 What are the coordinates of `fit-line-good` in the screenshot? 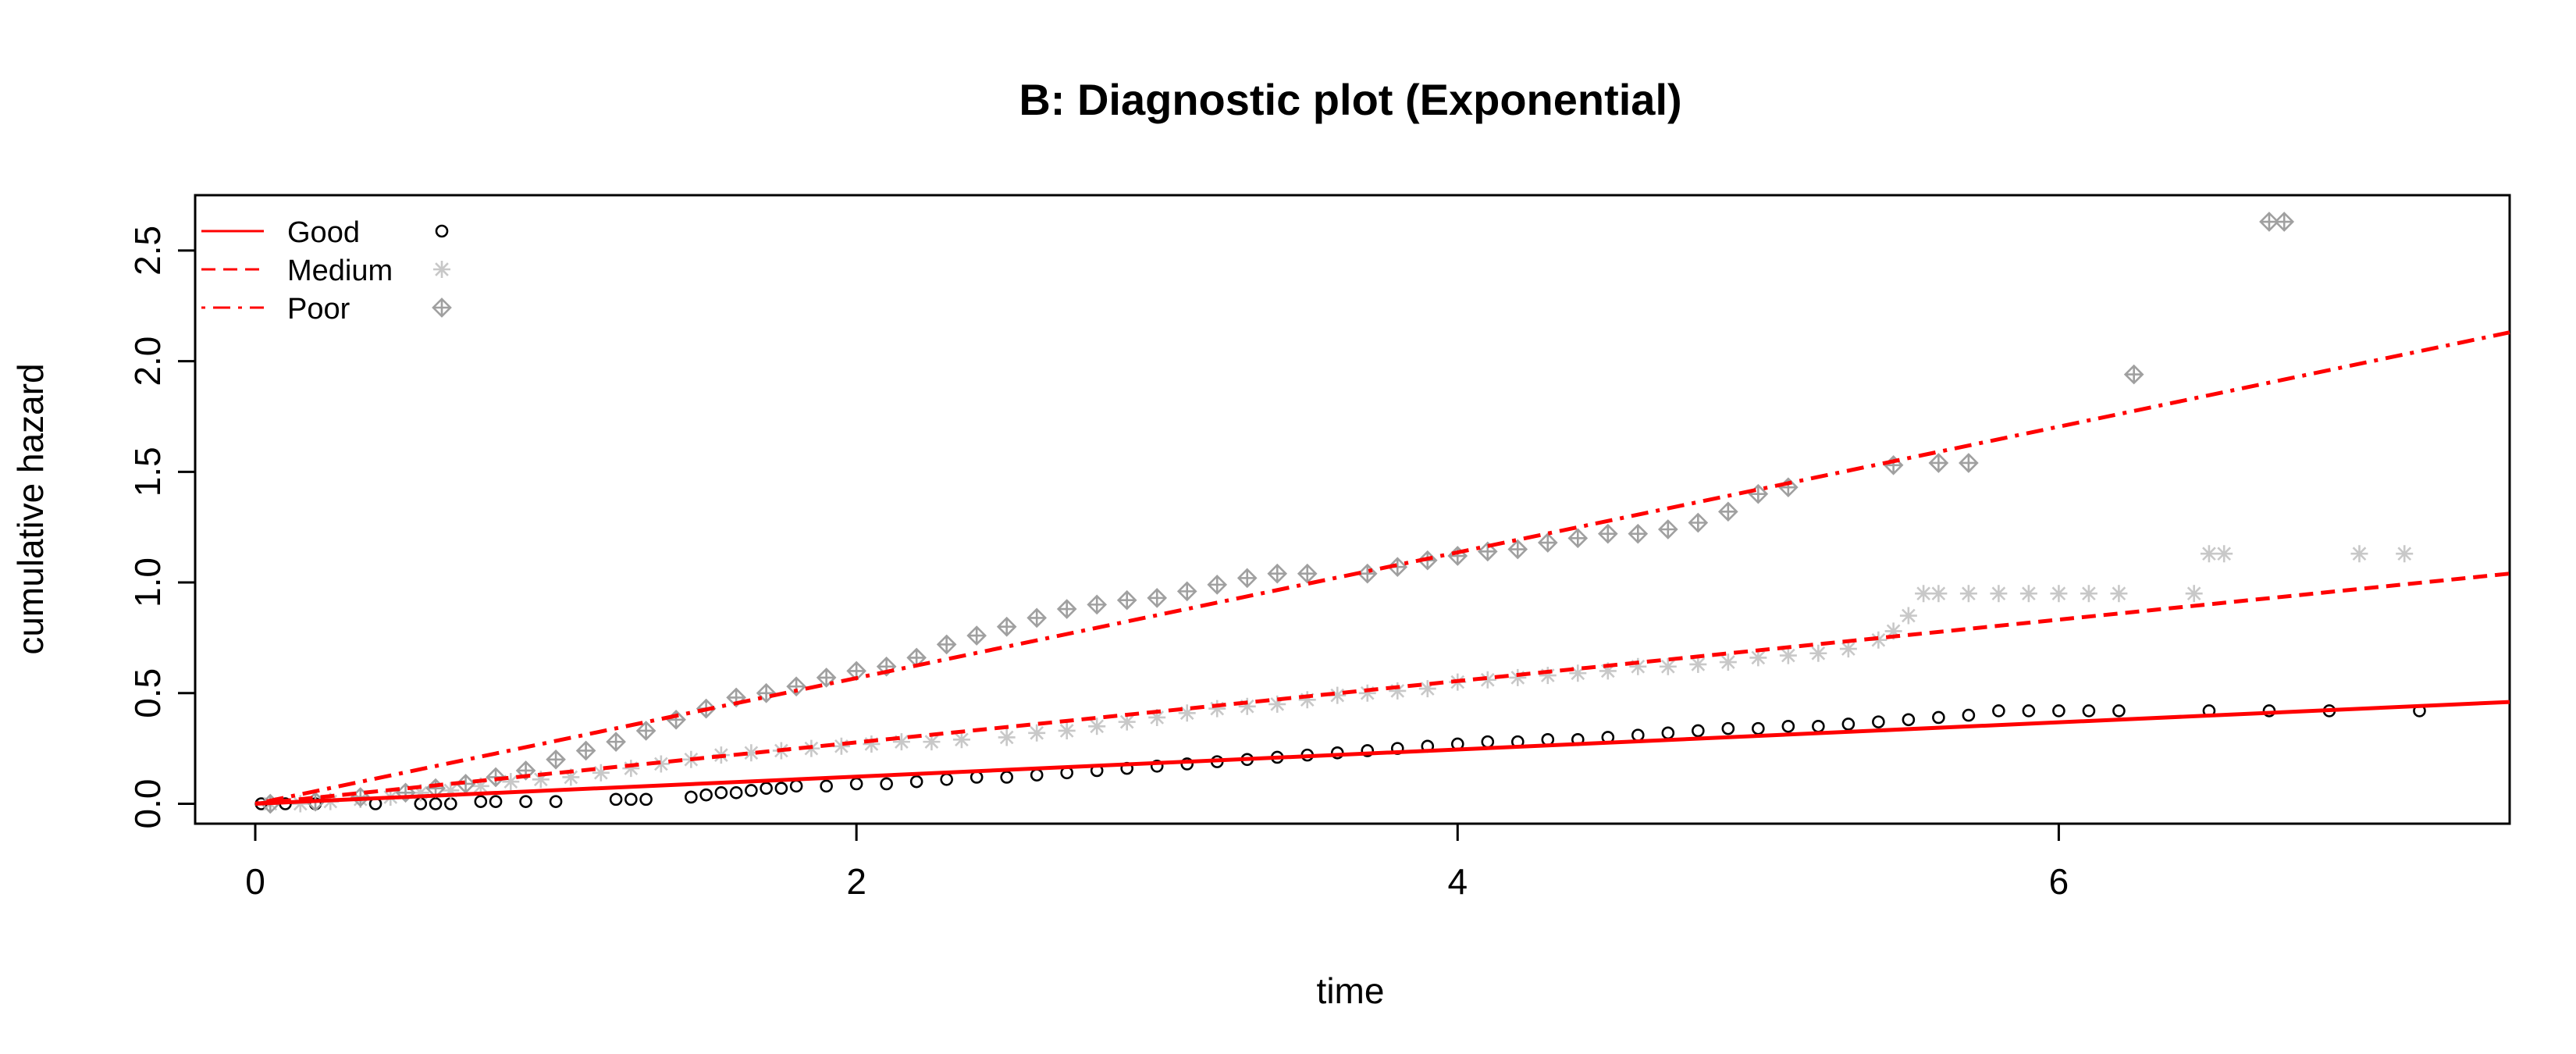 It's located at (1382, 753).